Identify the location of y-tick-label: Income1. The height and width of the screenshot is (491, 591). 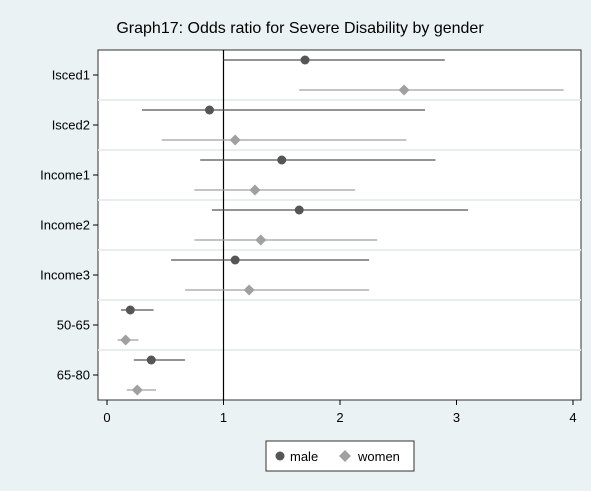
(65, 175).